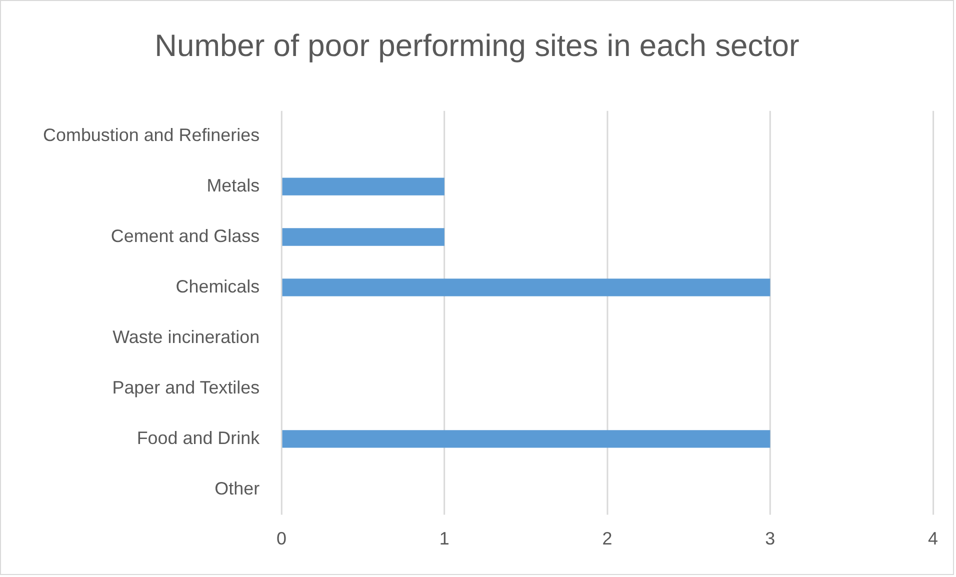  Describe the element at coordinates (770, 538) in the screenshot. I see `x-tick-label: 3` at that location.